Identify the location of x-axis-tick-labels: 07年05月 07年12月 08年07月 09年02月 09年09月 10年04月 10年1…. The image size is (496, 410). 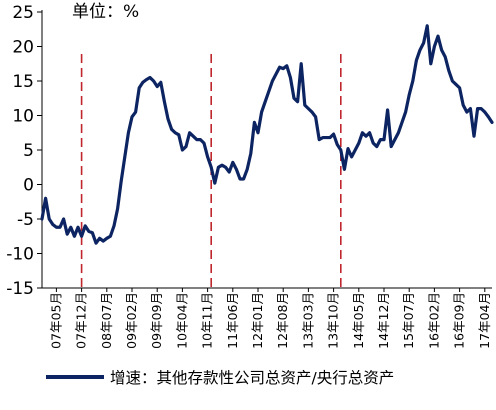
(269, 320).